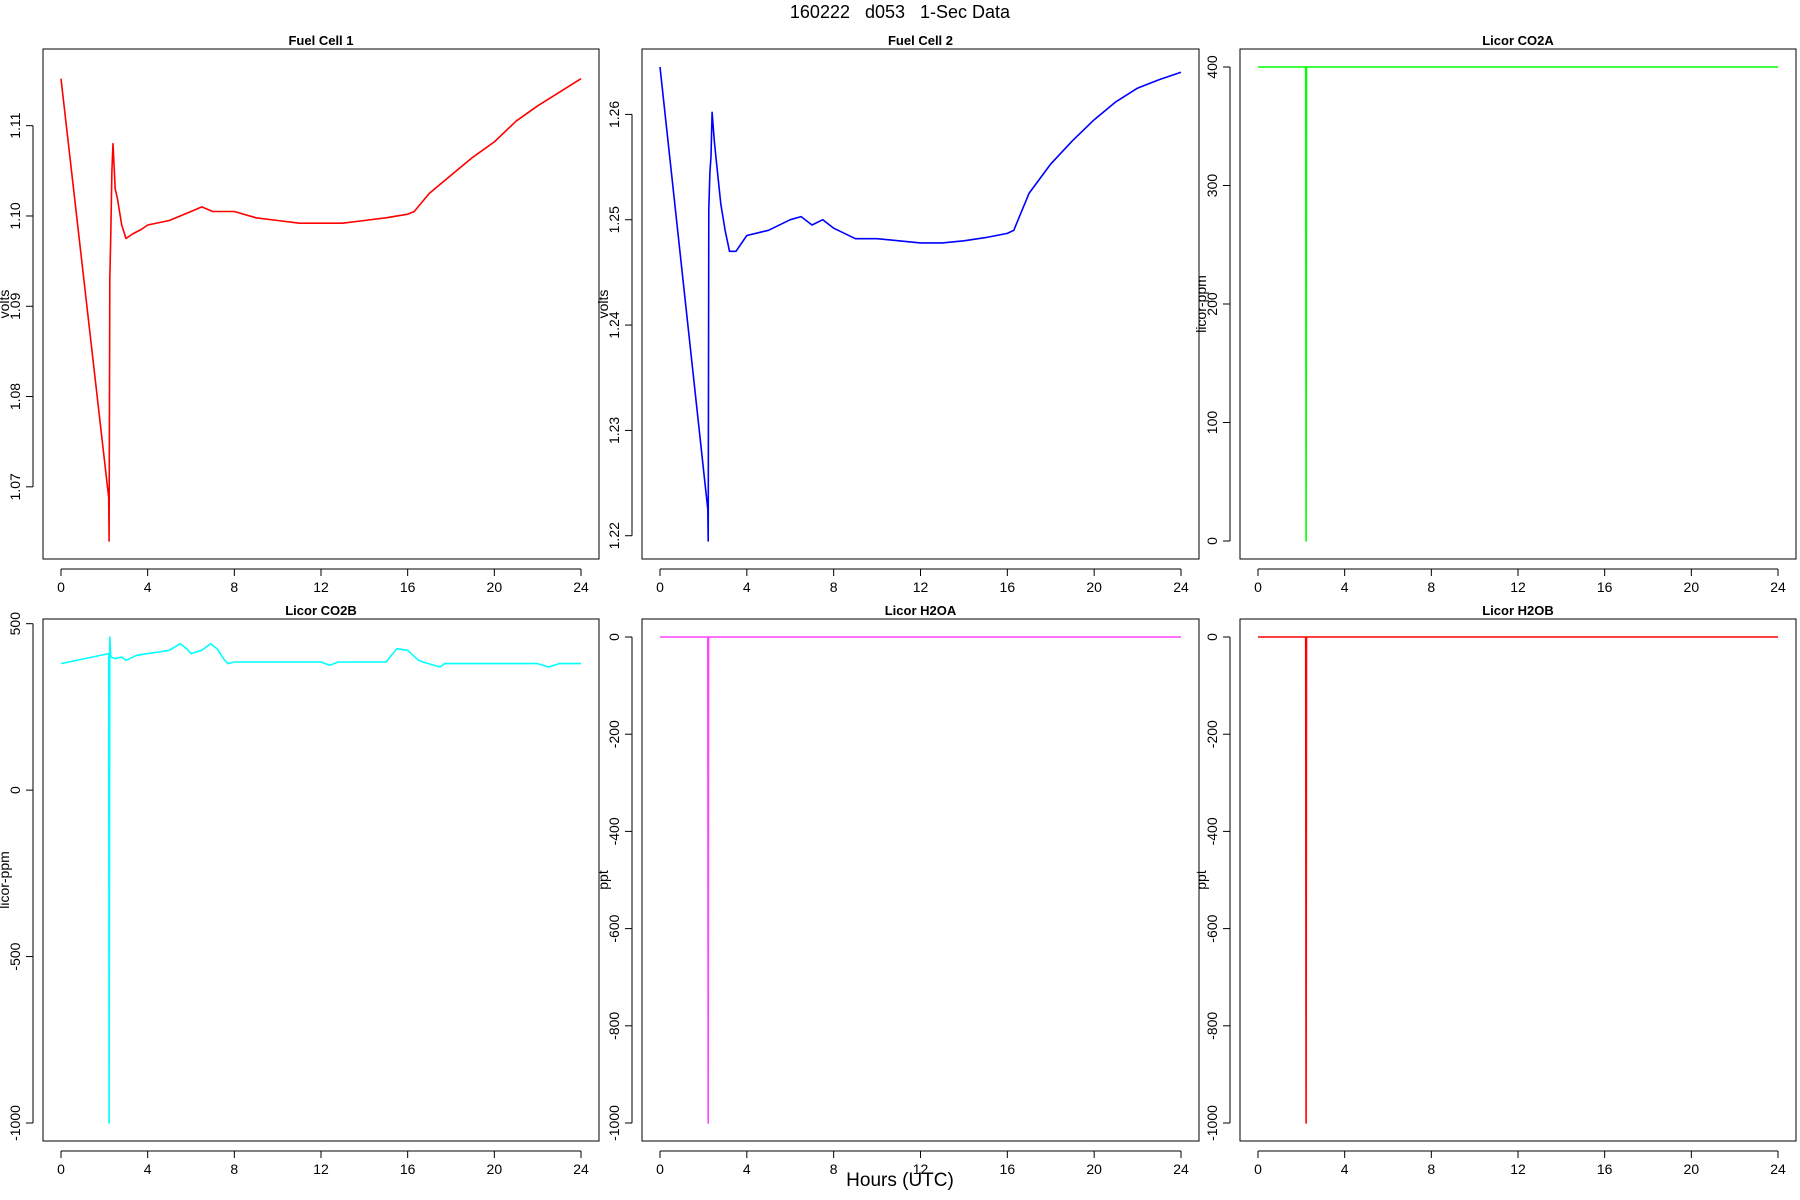 This screenshot has height=1200, width=1800. I want to click on x-axis-caption: Hours (UTC), so click(900, 1180).